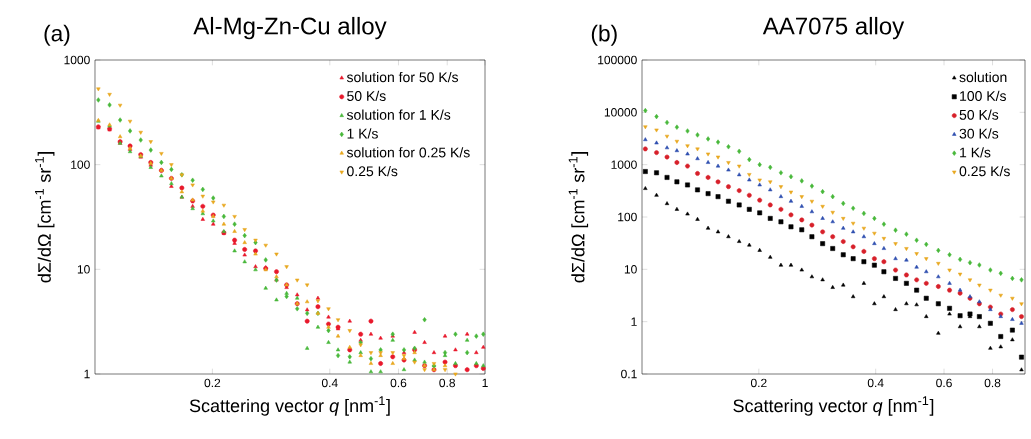  I want to click on legend-label: solution for 50 K/s, so click(402, 77).